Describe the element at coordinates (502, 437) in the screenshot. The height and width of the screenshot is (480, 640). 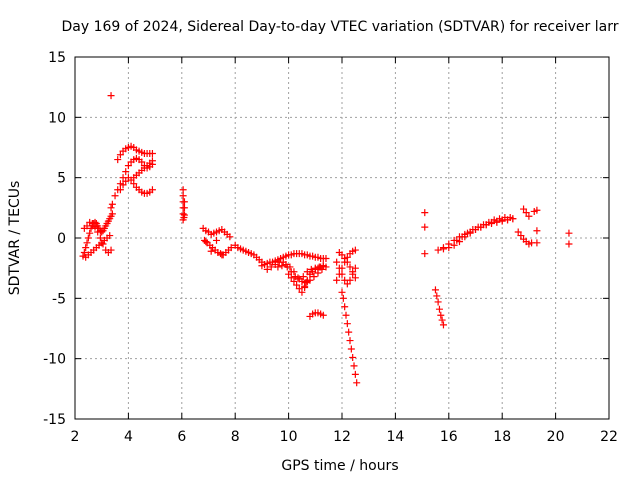
I see `x-tick-label: 18` at that location.